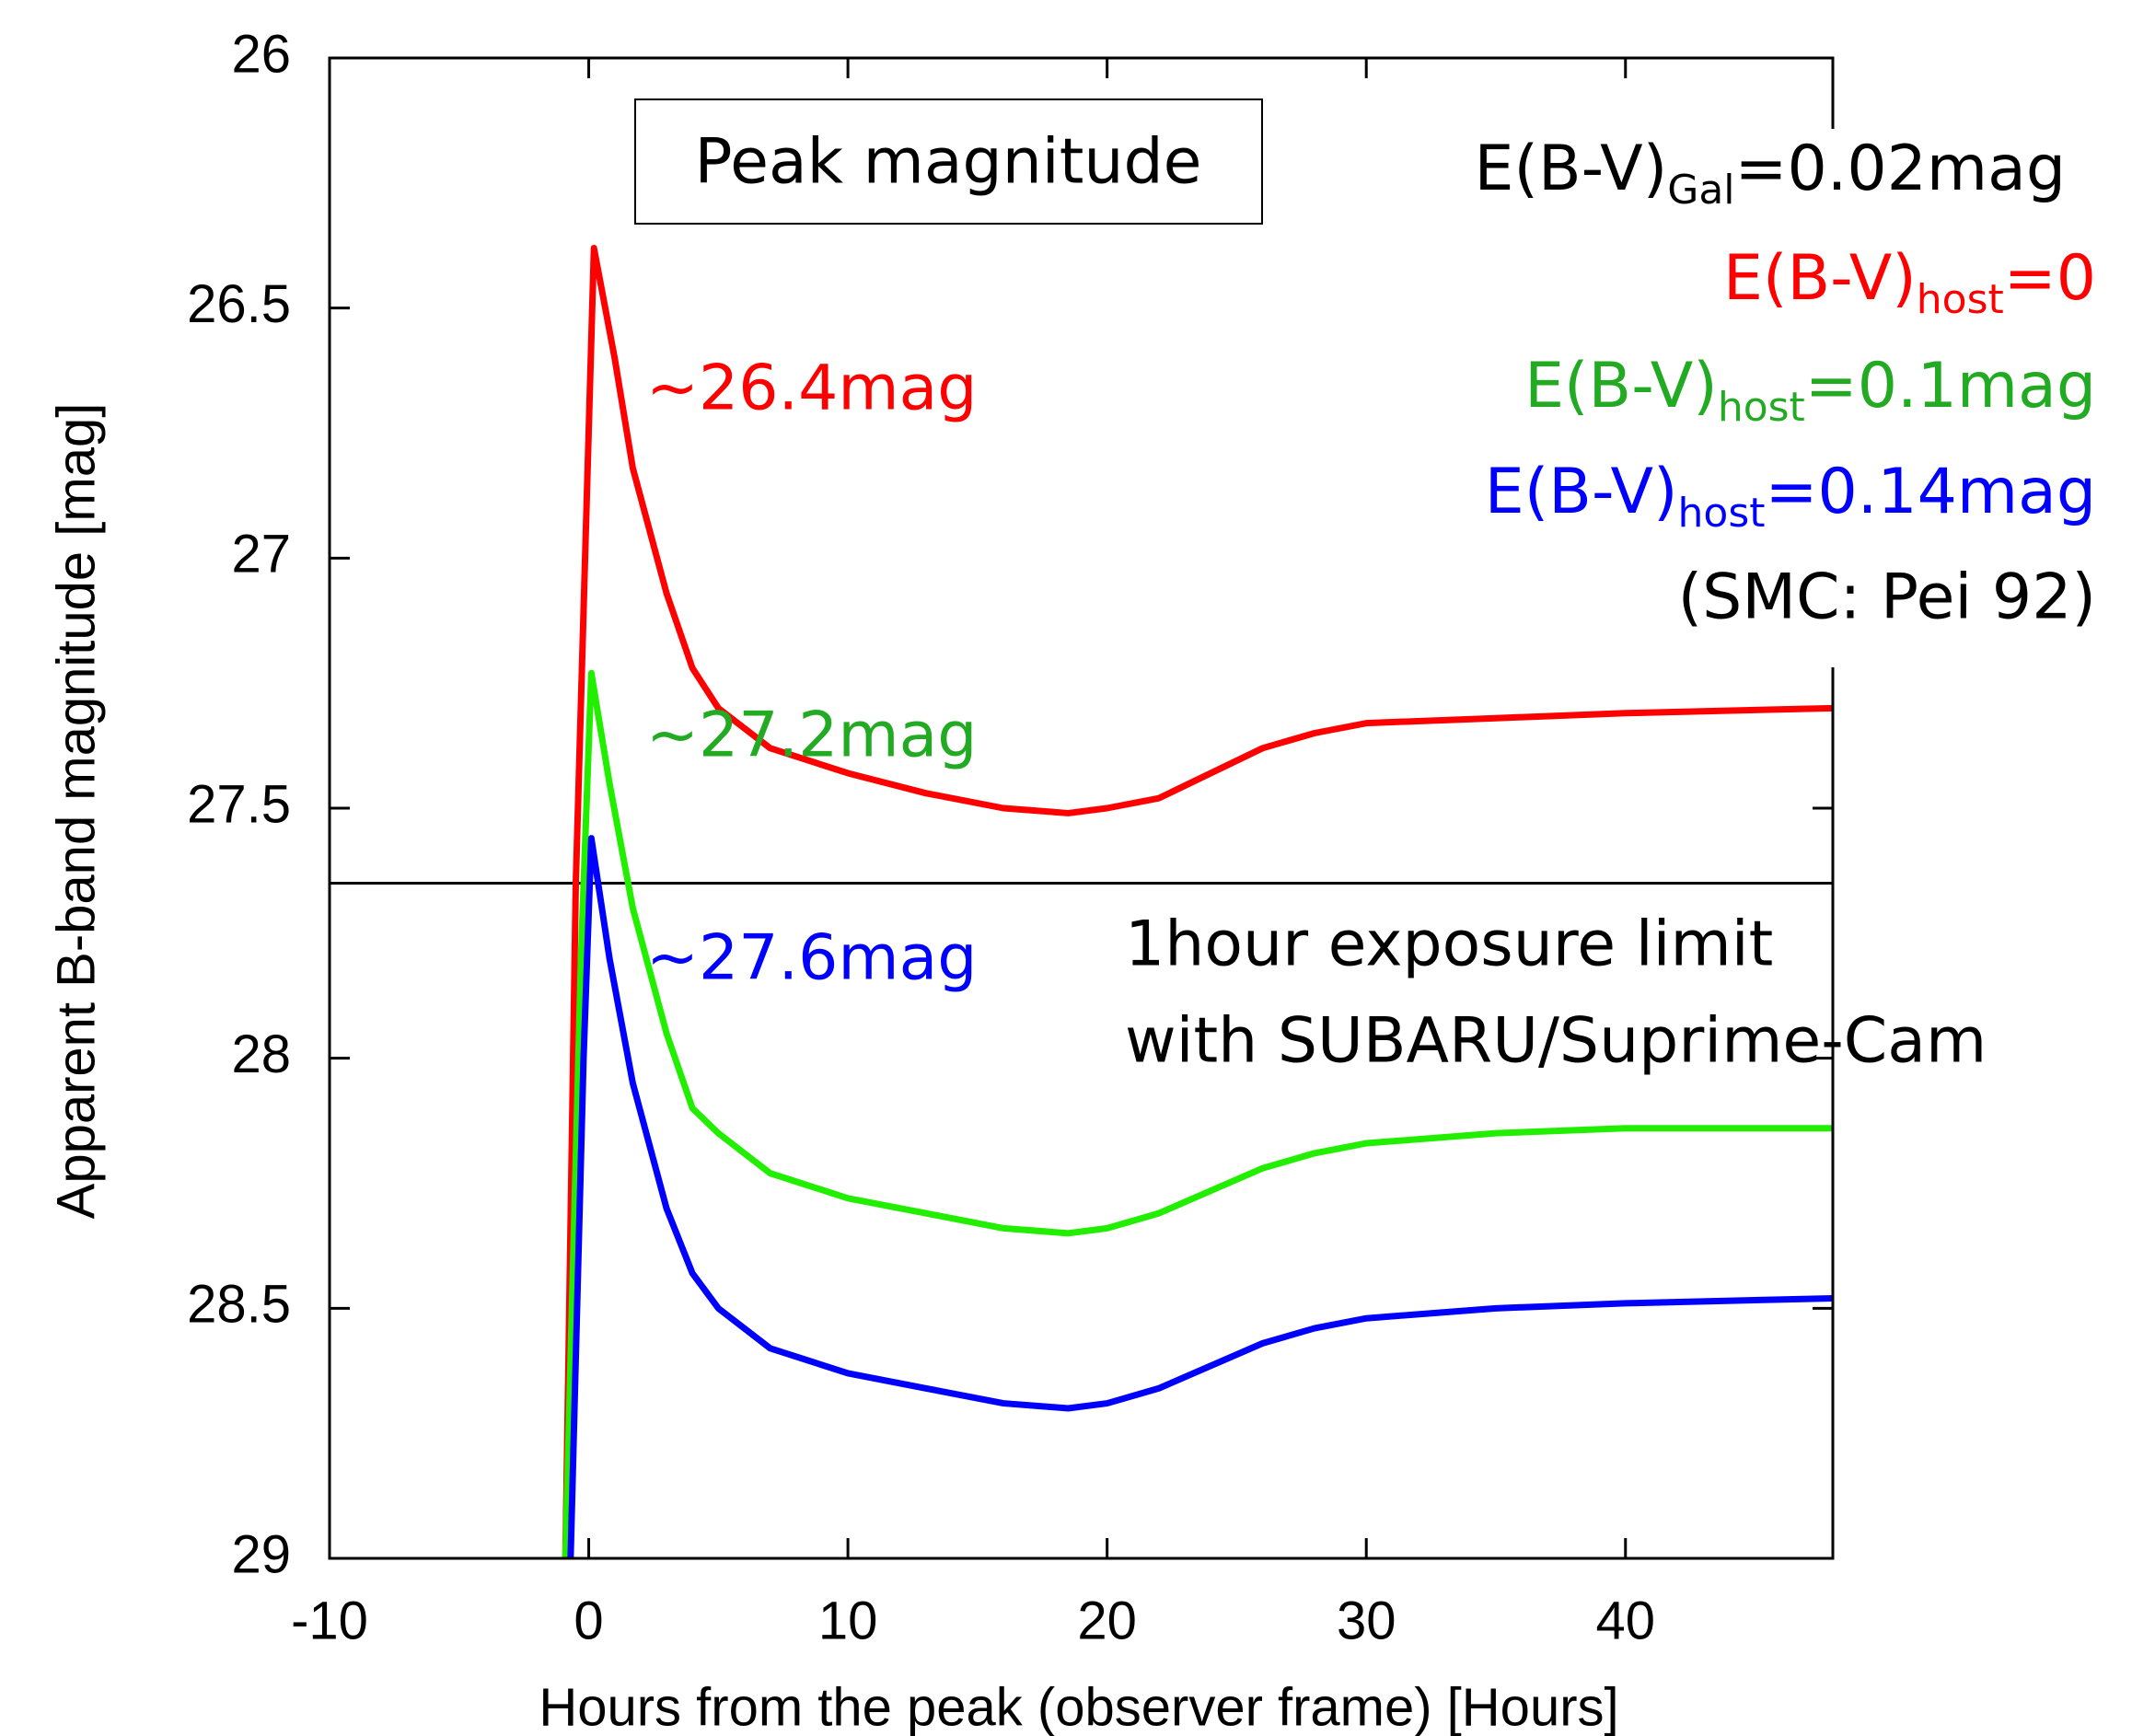  I want to click on peak-label: ~27.2mag, so click(811, 736).